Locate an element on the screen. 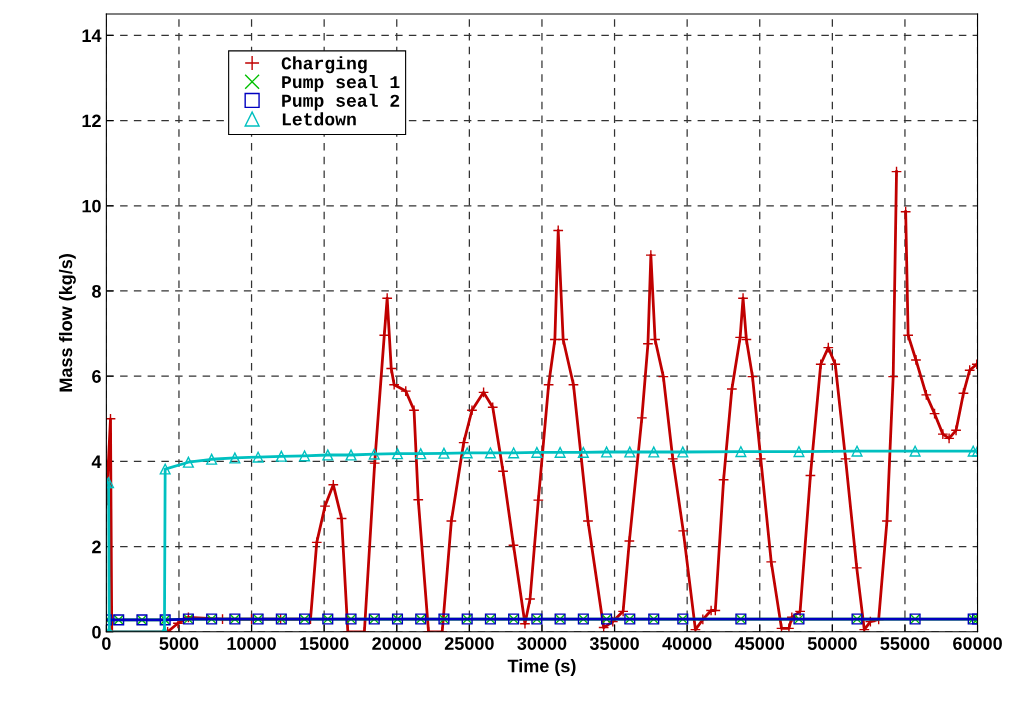 The width and height of the screenshot is (1013, 702). x-tick-label: 20000 is located at coordinates (397, 643).